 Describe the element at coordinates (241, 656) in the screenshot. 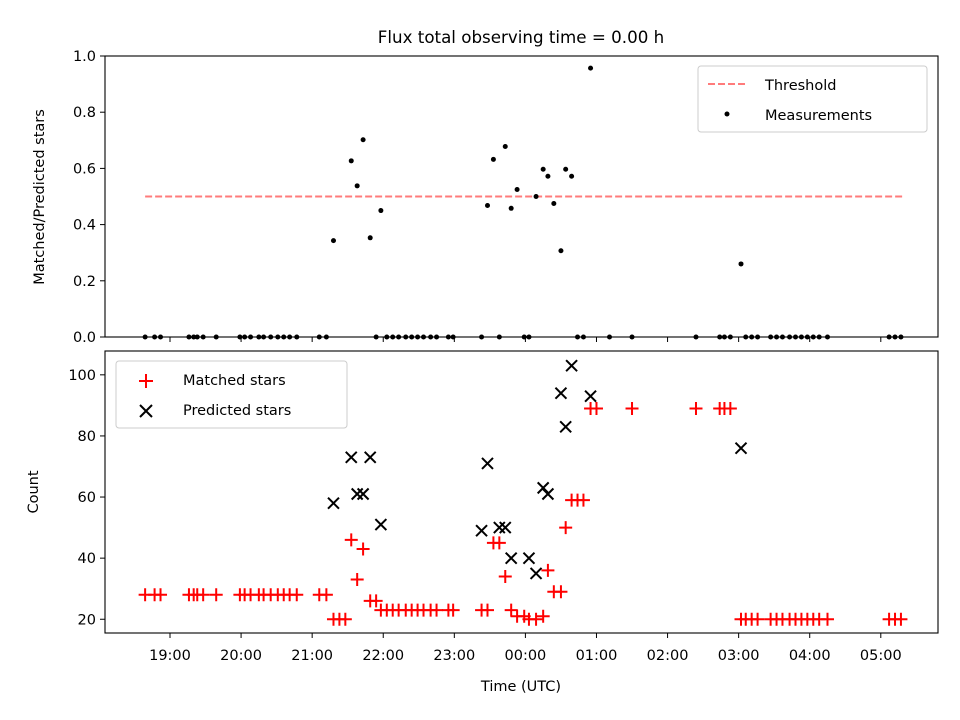

I see `bottom-x-tick-label: 20:00` at that location.